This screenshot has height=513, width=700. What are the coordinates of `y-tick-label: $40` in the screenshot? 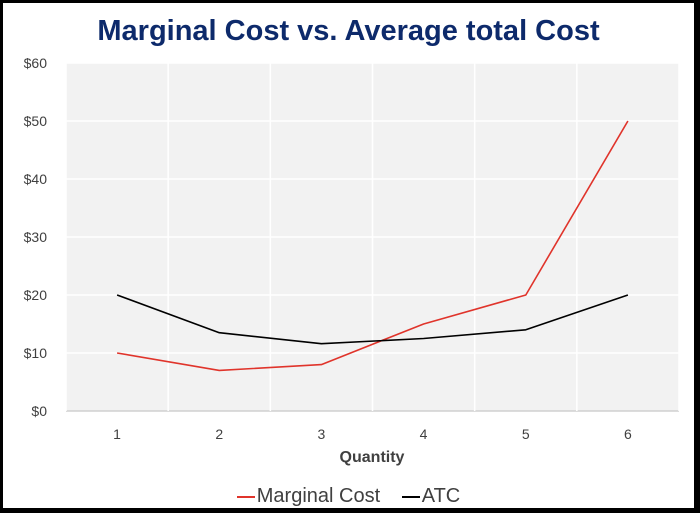 It's located at (36, 179).